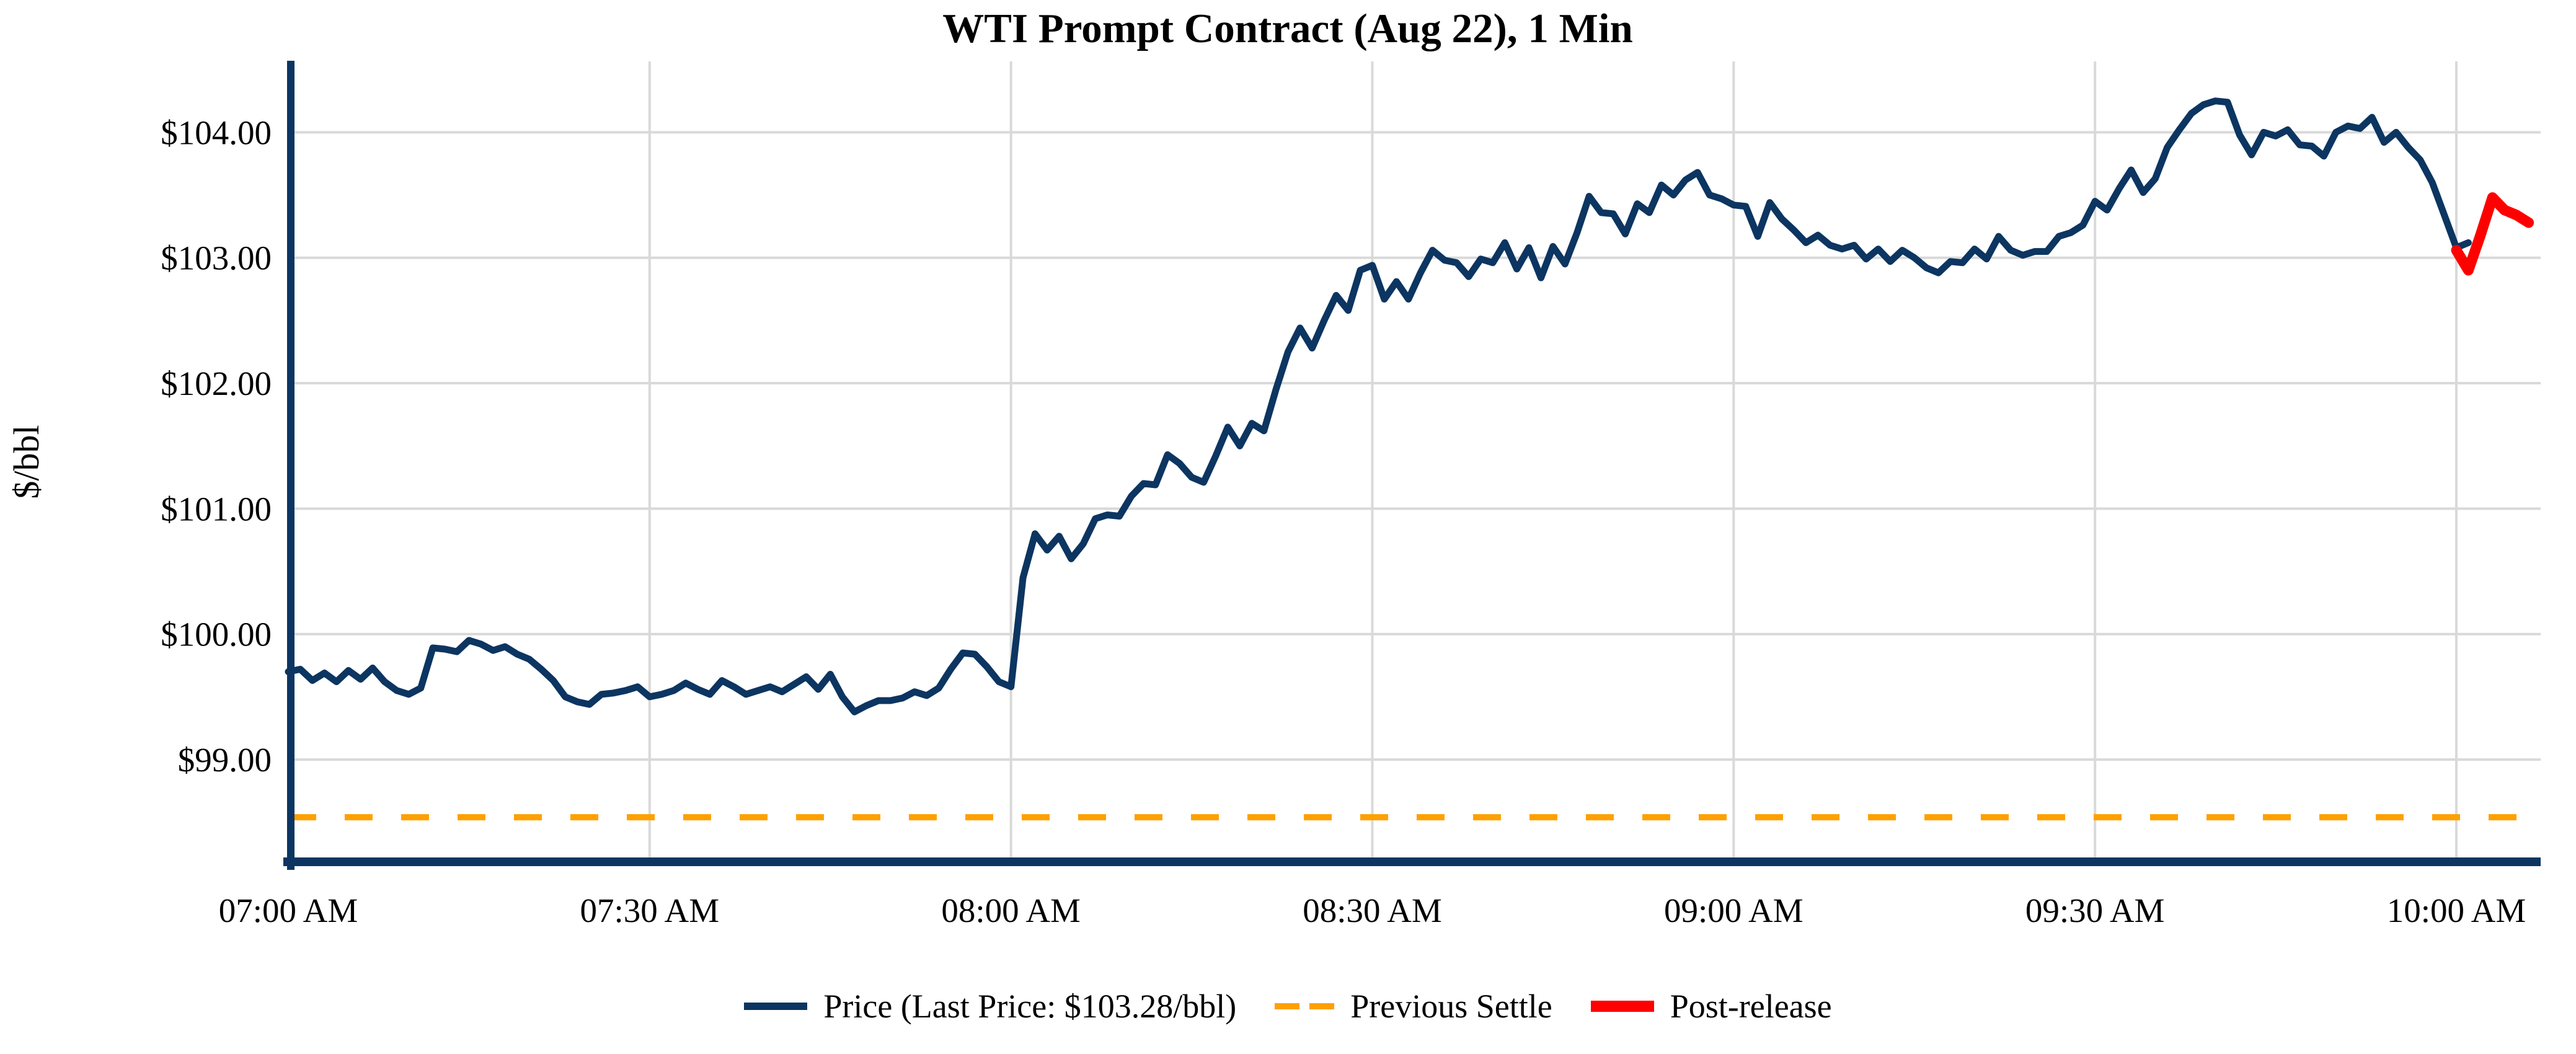 The height and width of the screenshot is (1054, 2576). Describe the element at coordinates (1030, 1006) in the screenshot. I see `legend-label-price: Price (Last Price: $103.28/bbl)` at that location.